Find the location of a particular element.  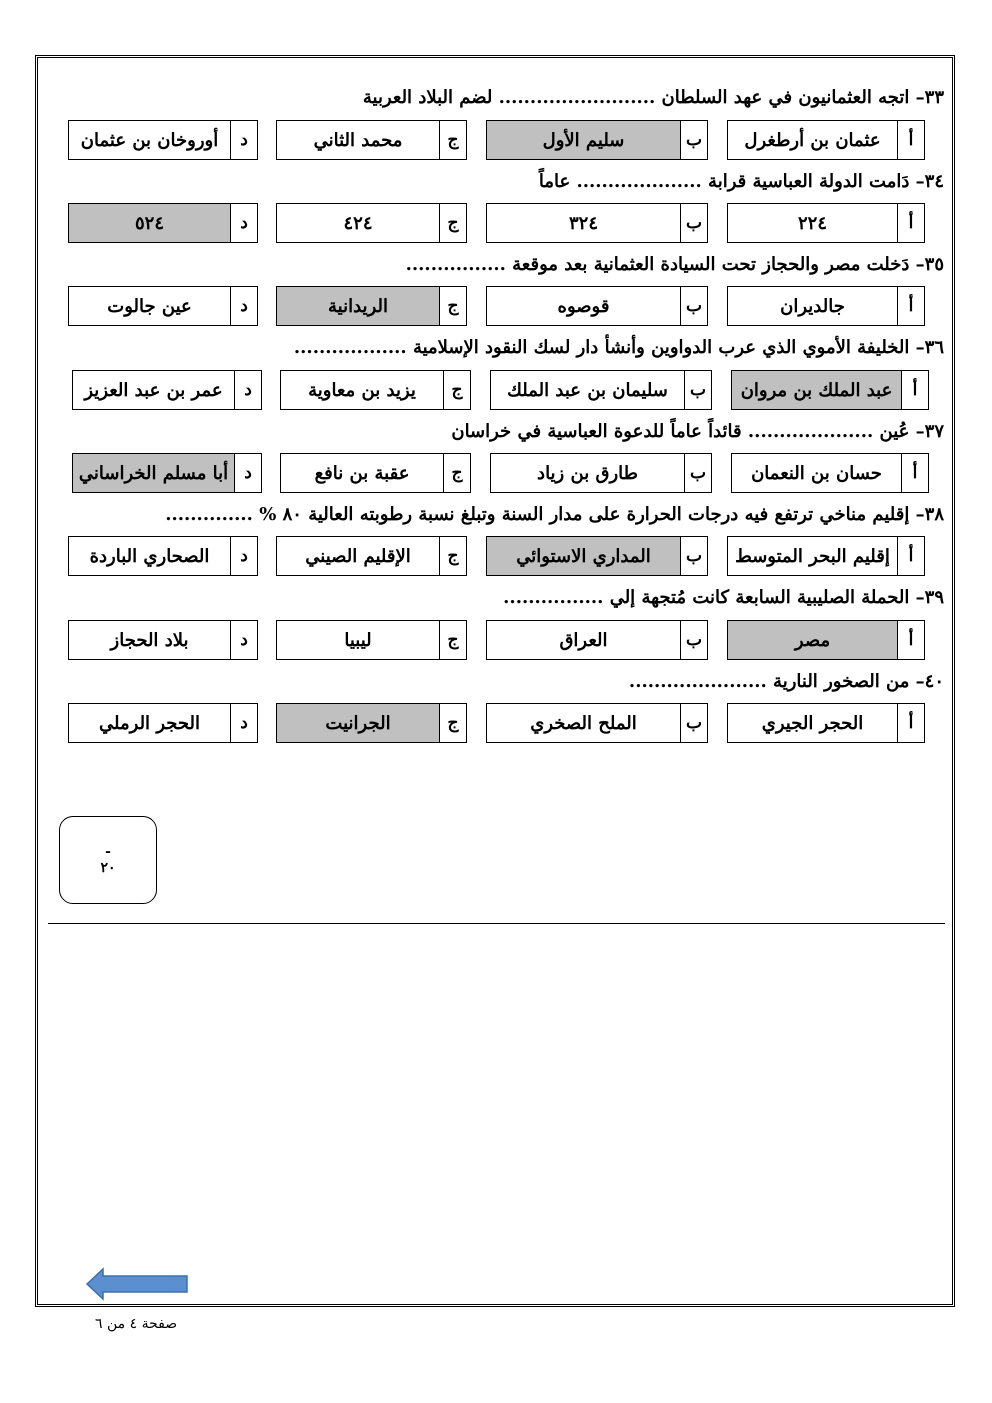

answer-option: د عين جالوت is located at coordinates (163, 306).